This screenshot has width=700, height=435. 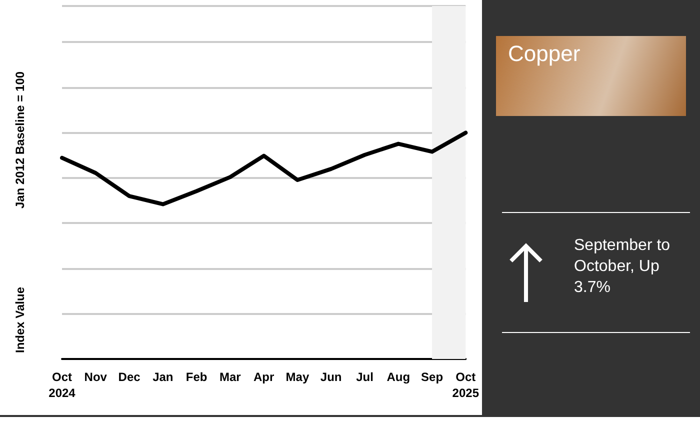 What do you see at coordinates (263, 377) in the screenshot?
I see `x-tick-label: Apr` at bounding box center [263, 377].